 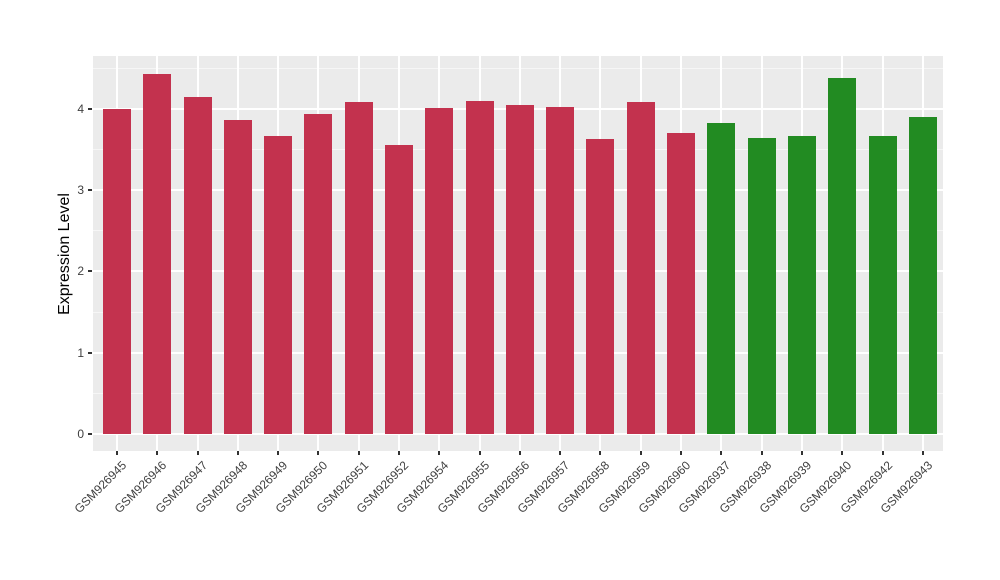 I want to click on bar-GSM926939, so click(x=801, y=285).